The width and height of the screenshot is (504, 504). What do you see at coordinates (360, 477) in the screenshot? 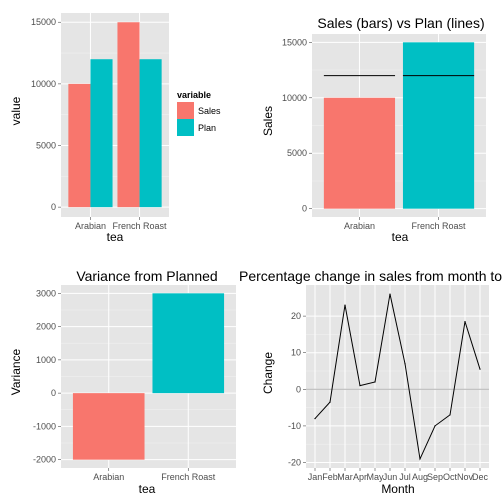
I see `x-tick-label: Apr` at bounding box center [360, 477].